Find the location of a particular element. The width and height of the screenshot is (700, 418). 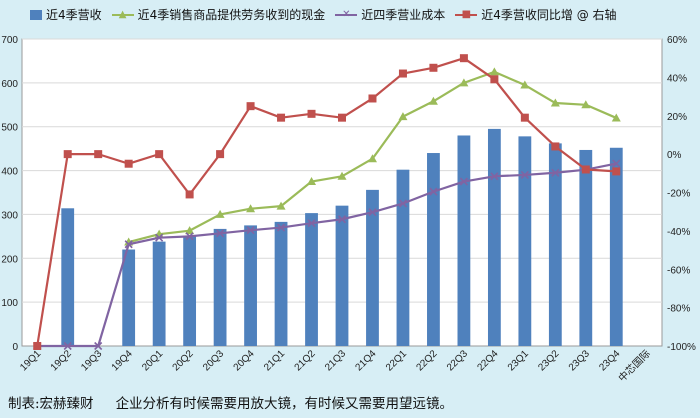

x-tick-label: 23Q2 is located at coordinates (548, 360).